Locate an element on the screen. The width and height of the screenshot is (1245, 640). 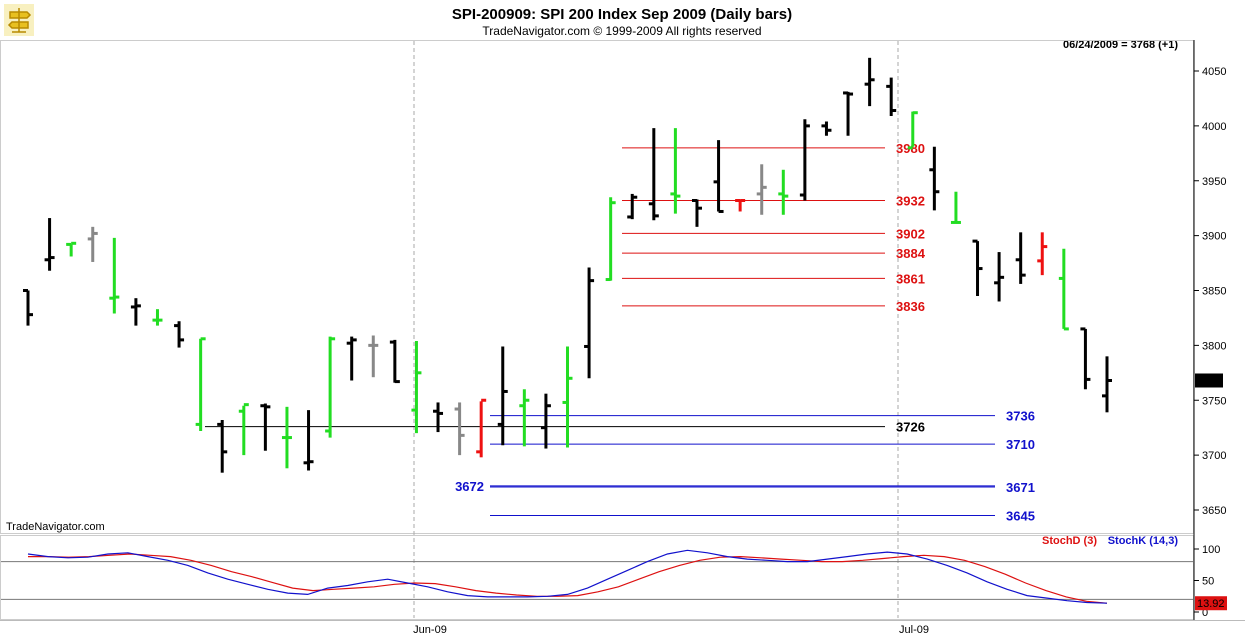
axis-tick-label: 3800 is located at coordinates (1214, 346).